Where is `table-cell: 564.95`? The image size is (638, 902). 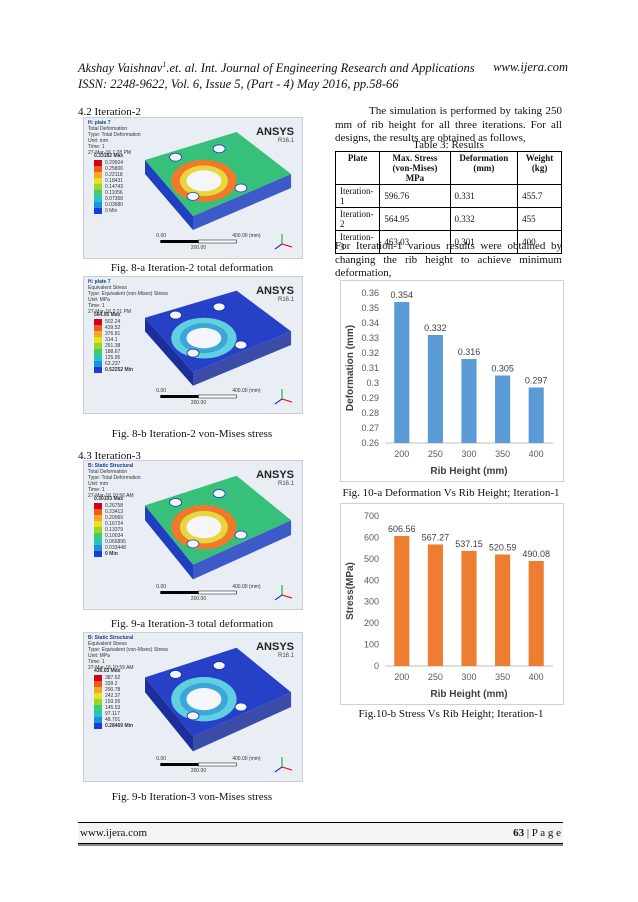 table-cell: 564.95 is located at coordinates (415, 219).